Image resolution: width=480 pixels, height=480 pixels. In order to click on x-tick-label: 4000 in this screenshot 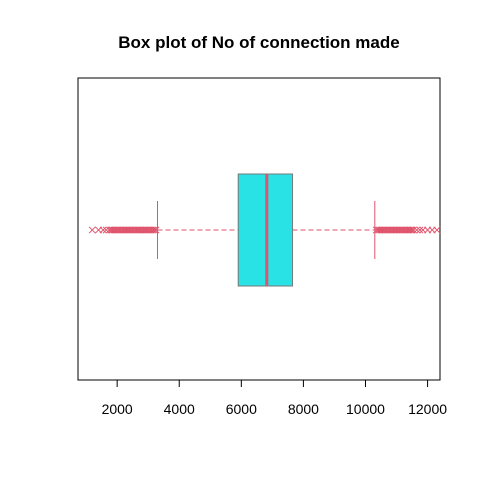, I will do `click(179, 409)`.